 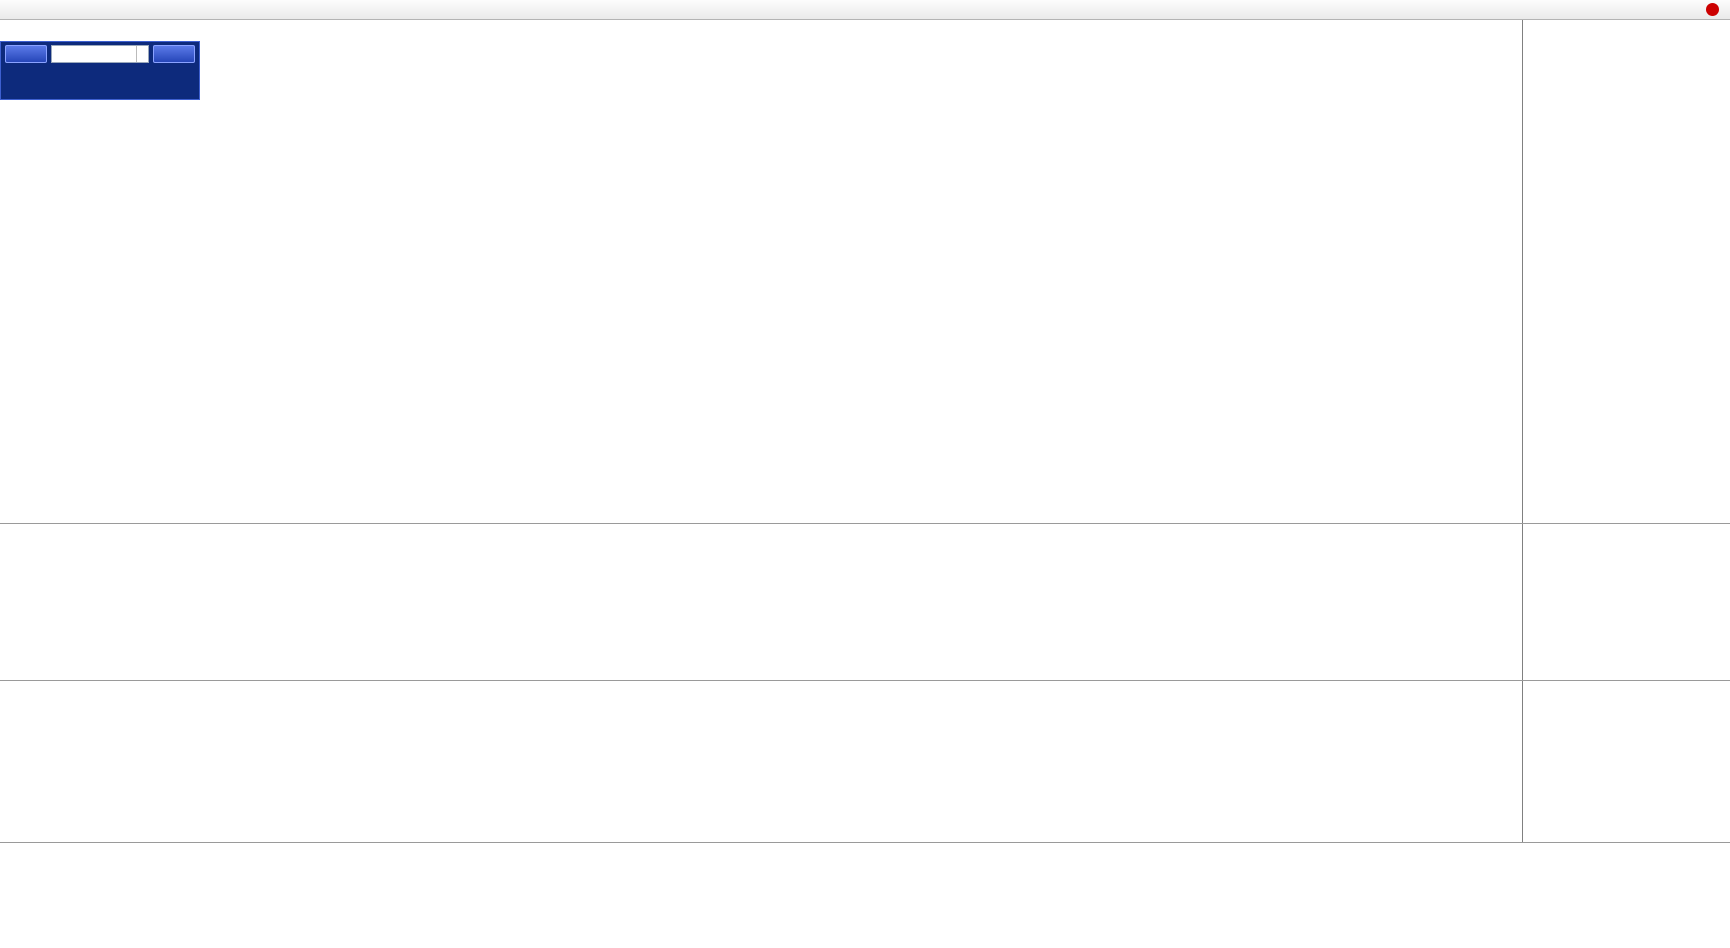 What do you see at coordinates (100, 64) in the screenshot?
I see `trade-panel-prices` at bounding box center [100, 64].